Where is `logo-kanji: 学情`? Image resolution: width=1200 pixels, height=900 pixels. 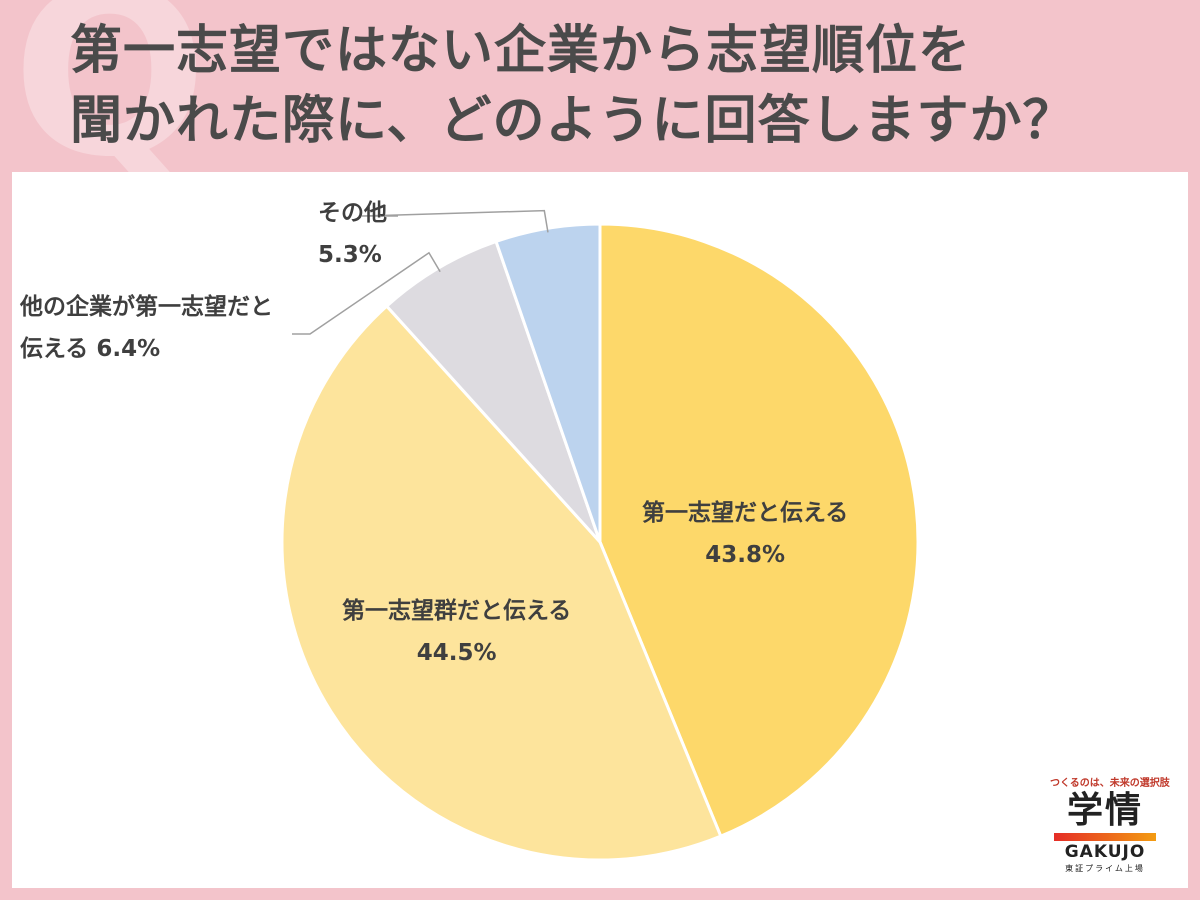
logo-kanji: 学情 is located at coordinates (1104, 810).